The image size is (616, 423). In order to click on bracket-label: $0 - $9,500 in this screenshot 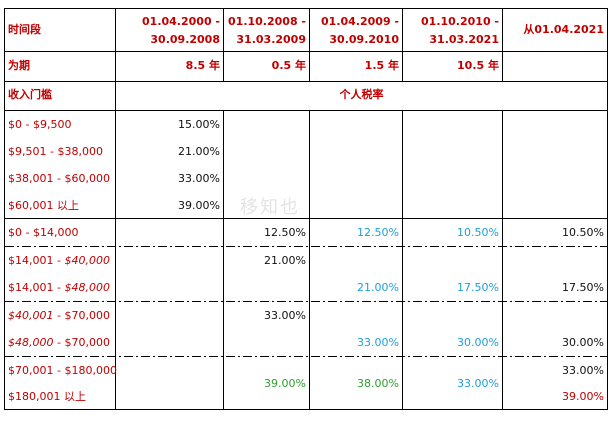, I will do `click(40, 124)`.